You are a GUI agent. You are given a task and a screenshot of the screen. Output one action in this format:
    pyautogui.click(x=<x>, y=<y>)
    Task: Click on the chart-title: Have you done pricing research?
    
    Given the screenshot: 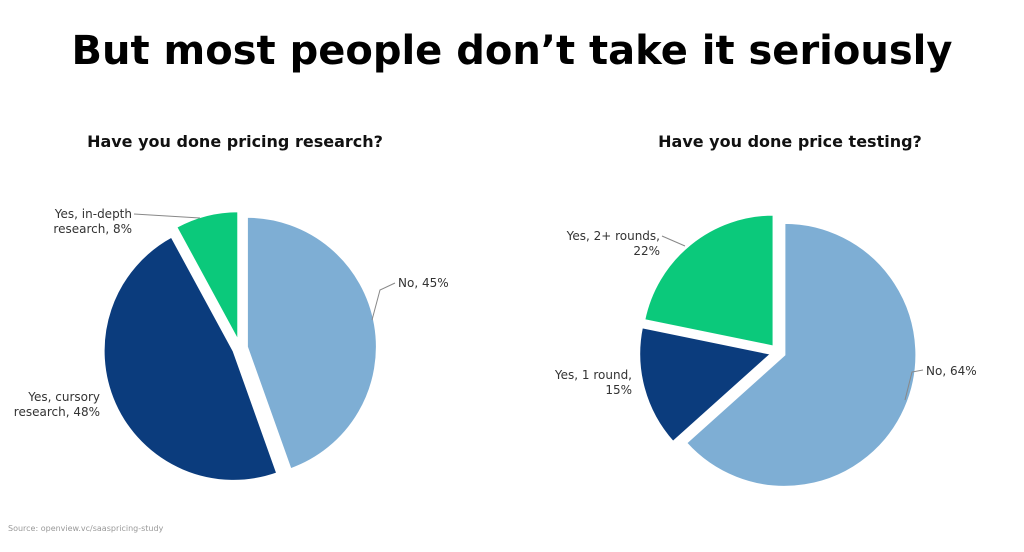 What is the action you would take?
    pyautogui.click(x=235, y=141)
    